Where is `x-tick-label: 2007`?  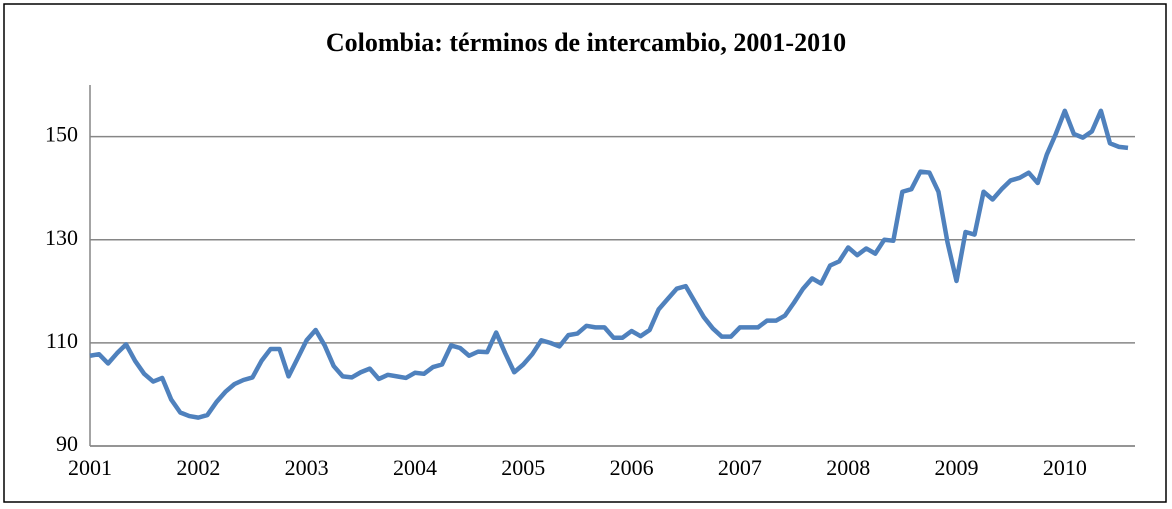 x-tick-label: 2007 is located at coordinates (740, 467).